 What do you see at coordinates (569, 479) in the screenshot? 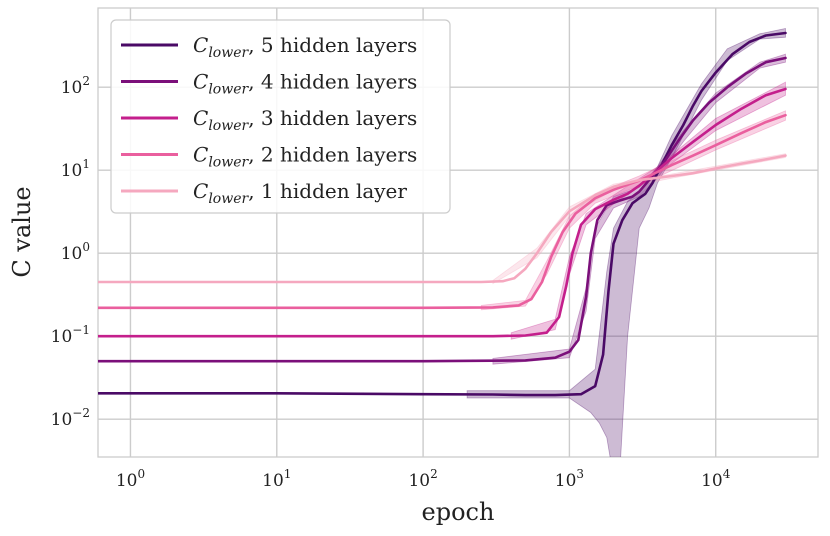
I see `x-tick-label: 10³` at bounding box center [569, 479].